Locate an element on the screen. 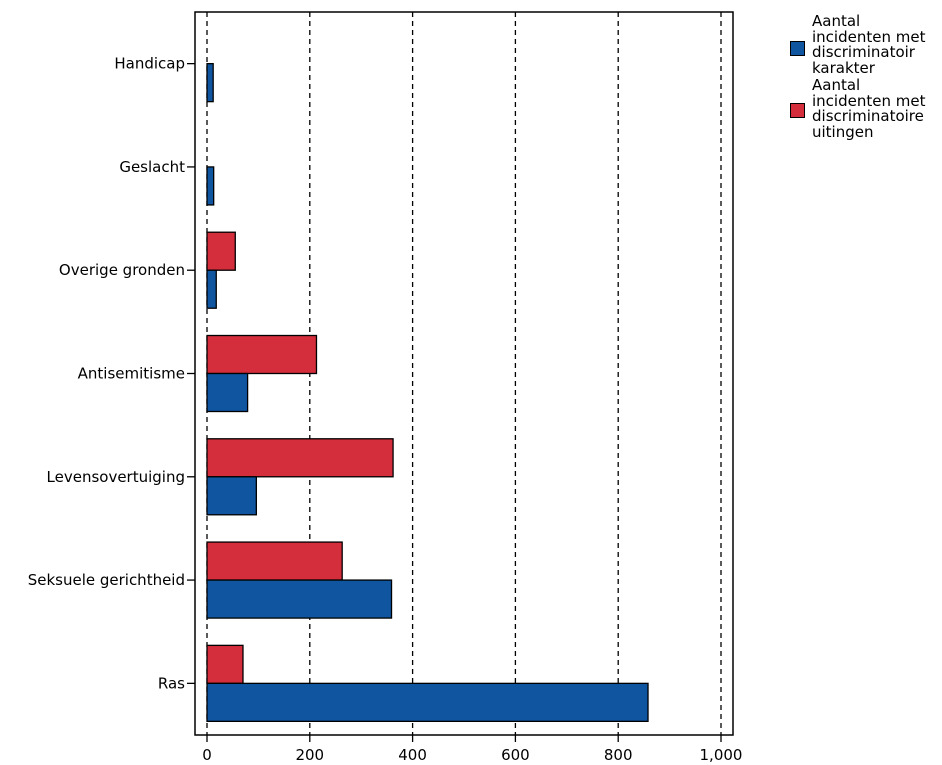 This screenshot has width=942, height=765. category-label: Ras is located at coordinates (171, 683).